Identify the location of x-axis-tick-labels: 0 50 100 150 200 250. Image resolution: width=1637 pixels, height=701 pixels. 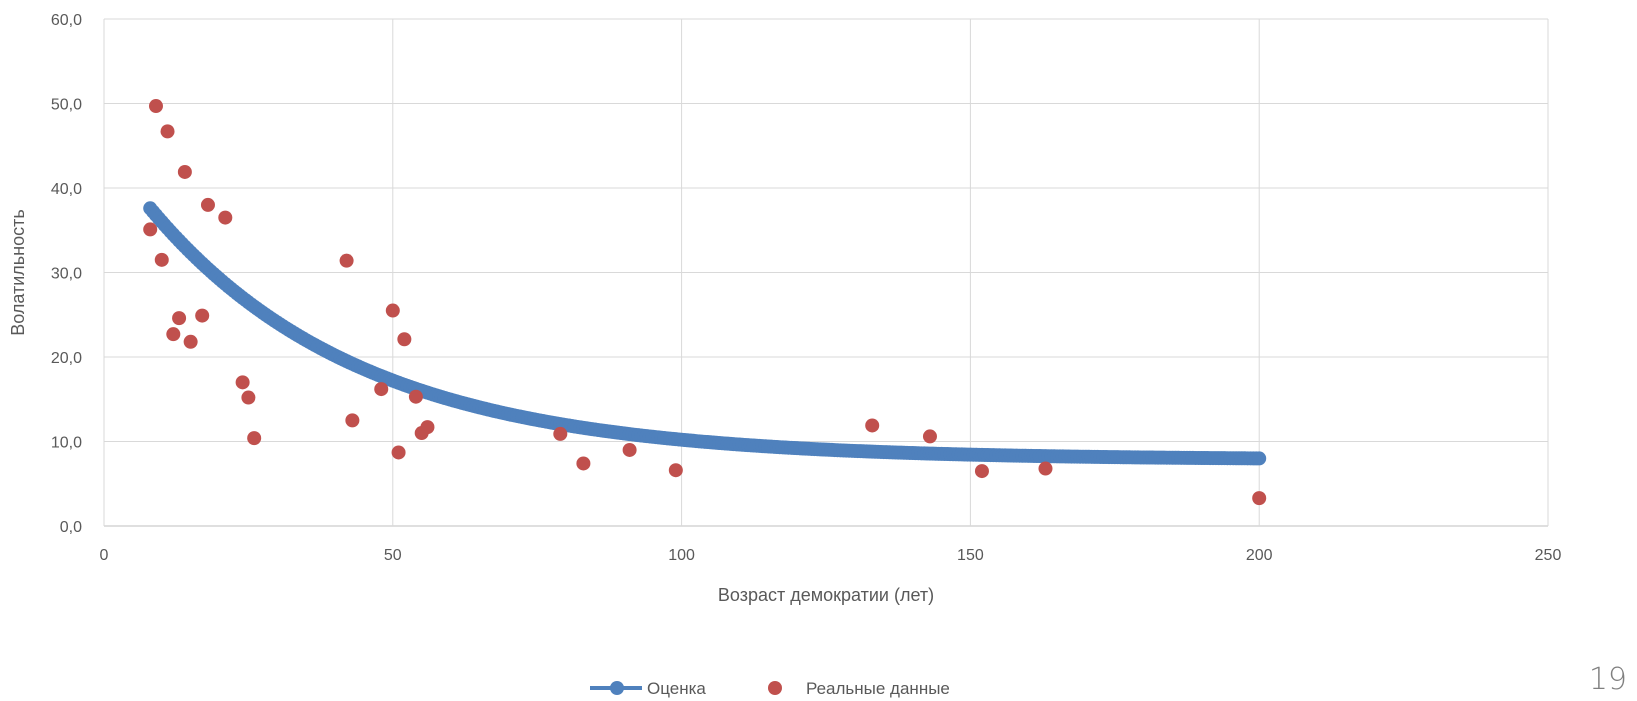
(831, 555).